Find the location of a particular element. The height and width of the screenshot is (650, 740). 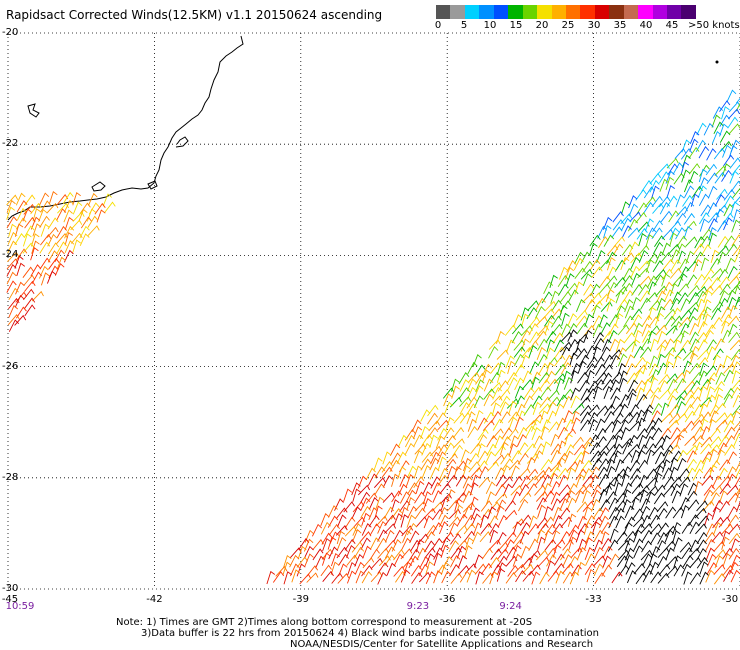

latitude-label: -30 is located at coordinates (10, 588).